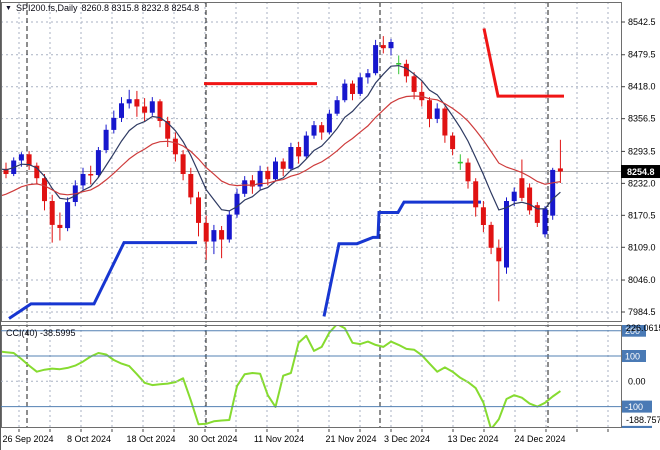 The height and width of the screenshot is (450, 660). What do you see at coordinates (643, 420) in the screenshot?
I see `cci-min-label: -188.757` at bounding box center [643, 420].